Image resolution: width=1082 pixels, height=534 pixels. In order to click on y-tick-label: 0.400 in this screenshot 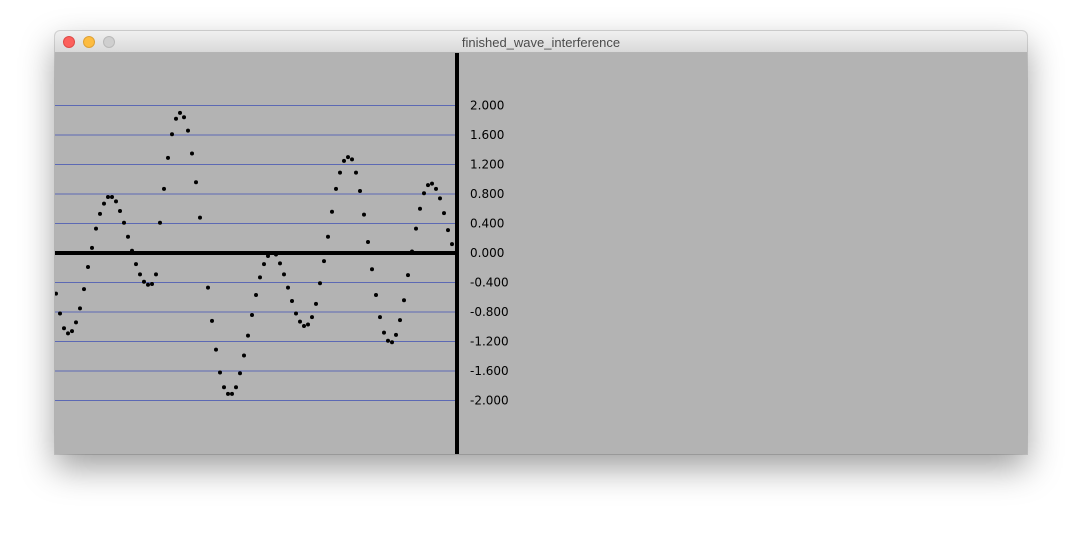, I will do `click(487, 224)`.